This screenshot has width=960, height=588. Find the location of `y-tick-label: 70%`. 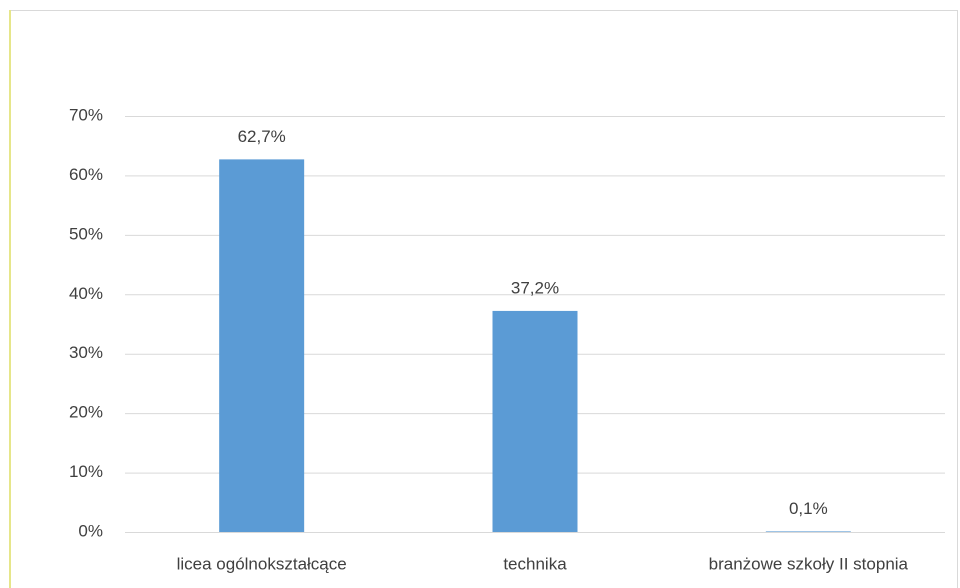

y-tick-label: 70% is located at coordinates (86, 114).